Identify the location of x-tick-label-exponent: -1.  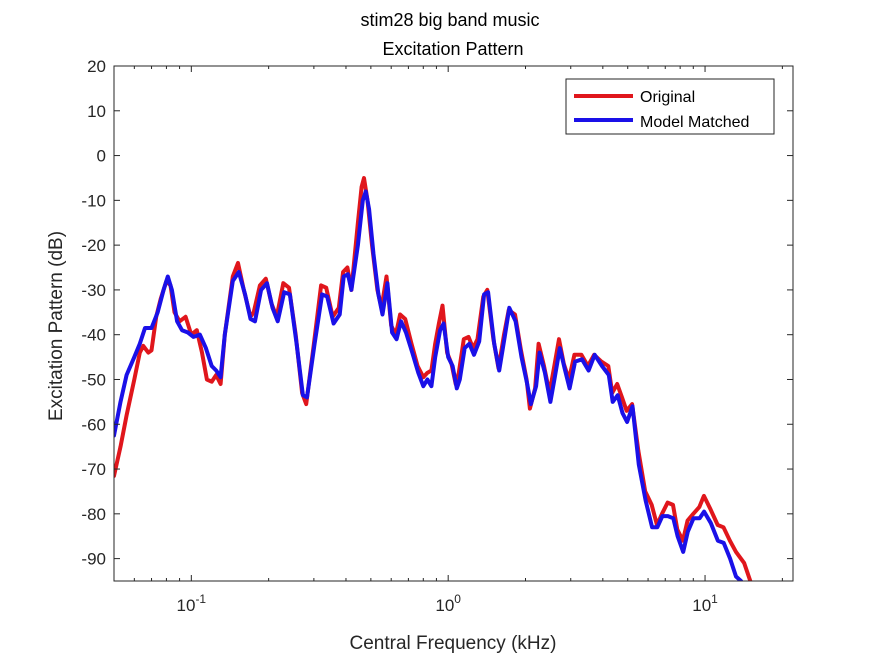
(200, 599).